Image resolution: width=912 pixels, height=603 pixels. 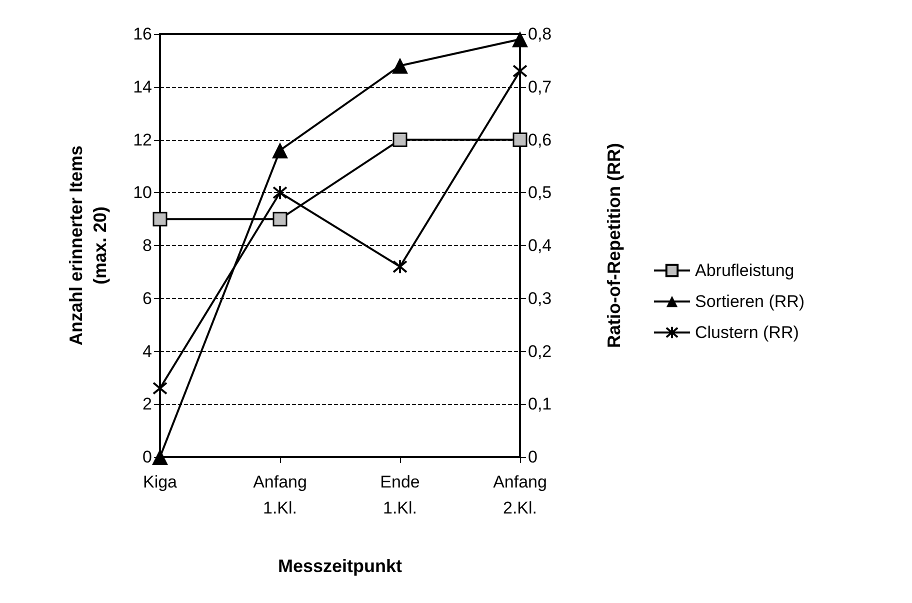 I want to click on y-tick-label: 8, so click(x=147, y=245).